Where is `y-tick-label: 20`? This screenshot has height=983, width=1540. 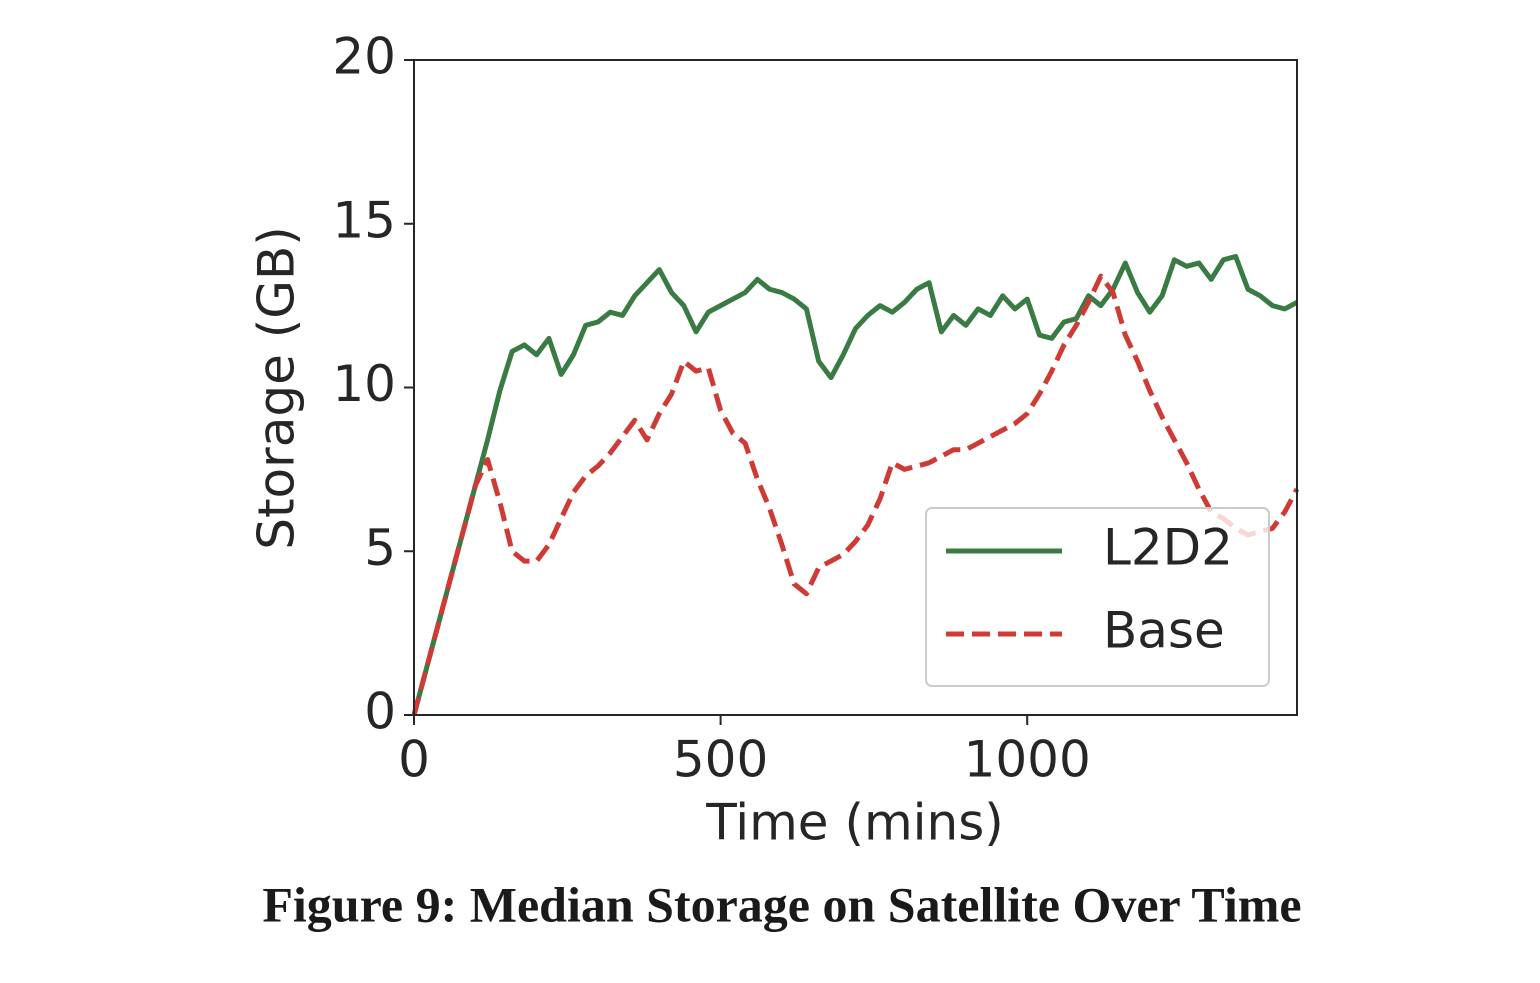
y-tick-label: 20 is located at coordinates (364, 57).